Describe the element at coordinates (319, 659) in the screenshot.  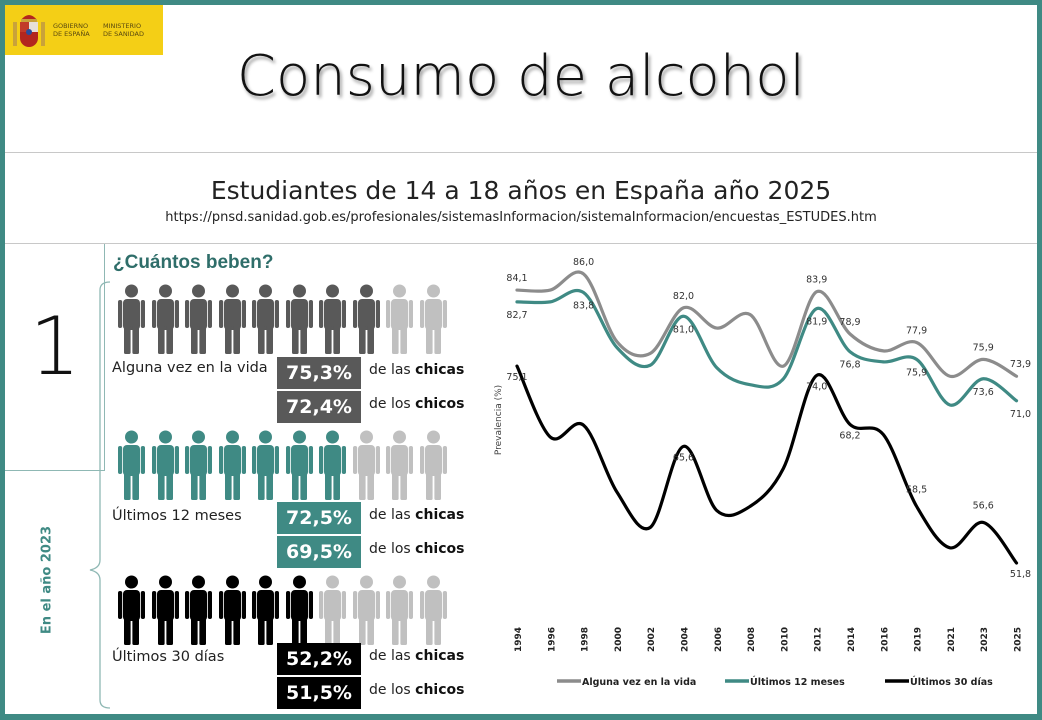
I see `girls-percentage: 52,2%` at that location.